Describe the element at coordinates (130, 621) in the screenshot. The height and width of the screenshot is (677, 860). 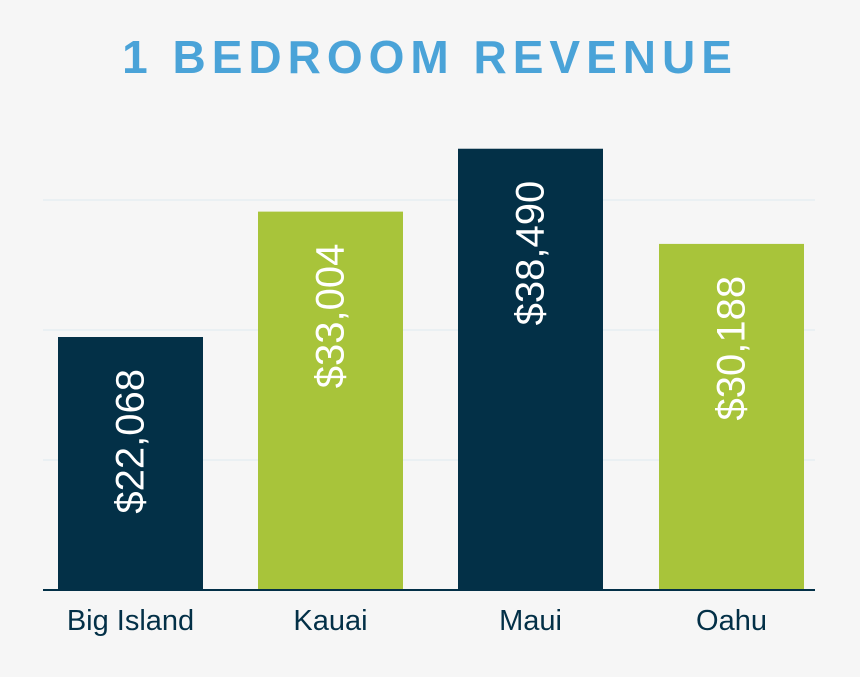
I see `x-tick-label: Big Island` at that location.